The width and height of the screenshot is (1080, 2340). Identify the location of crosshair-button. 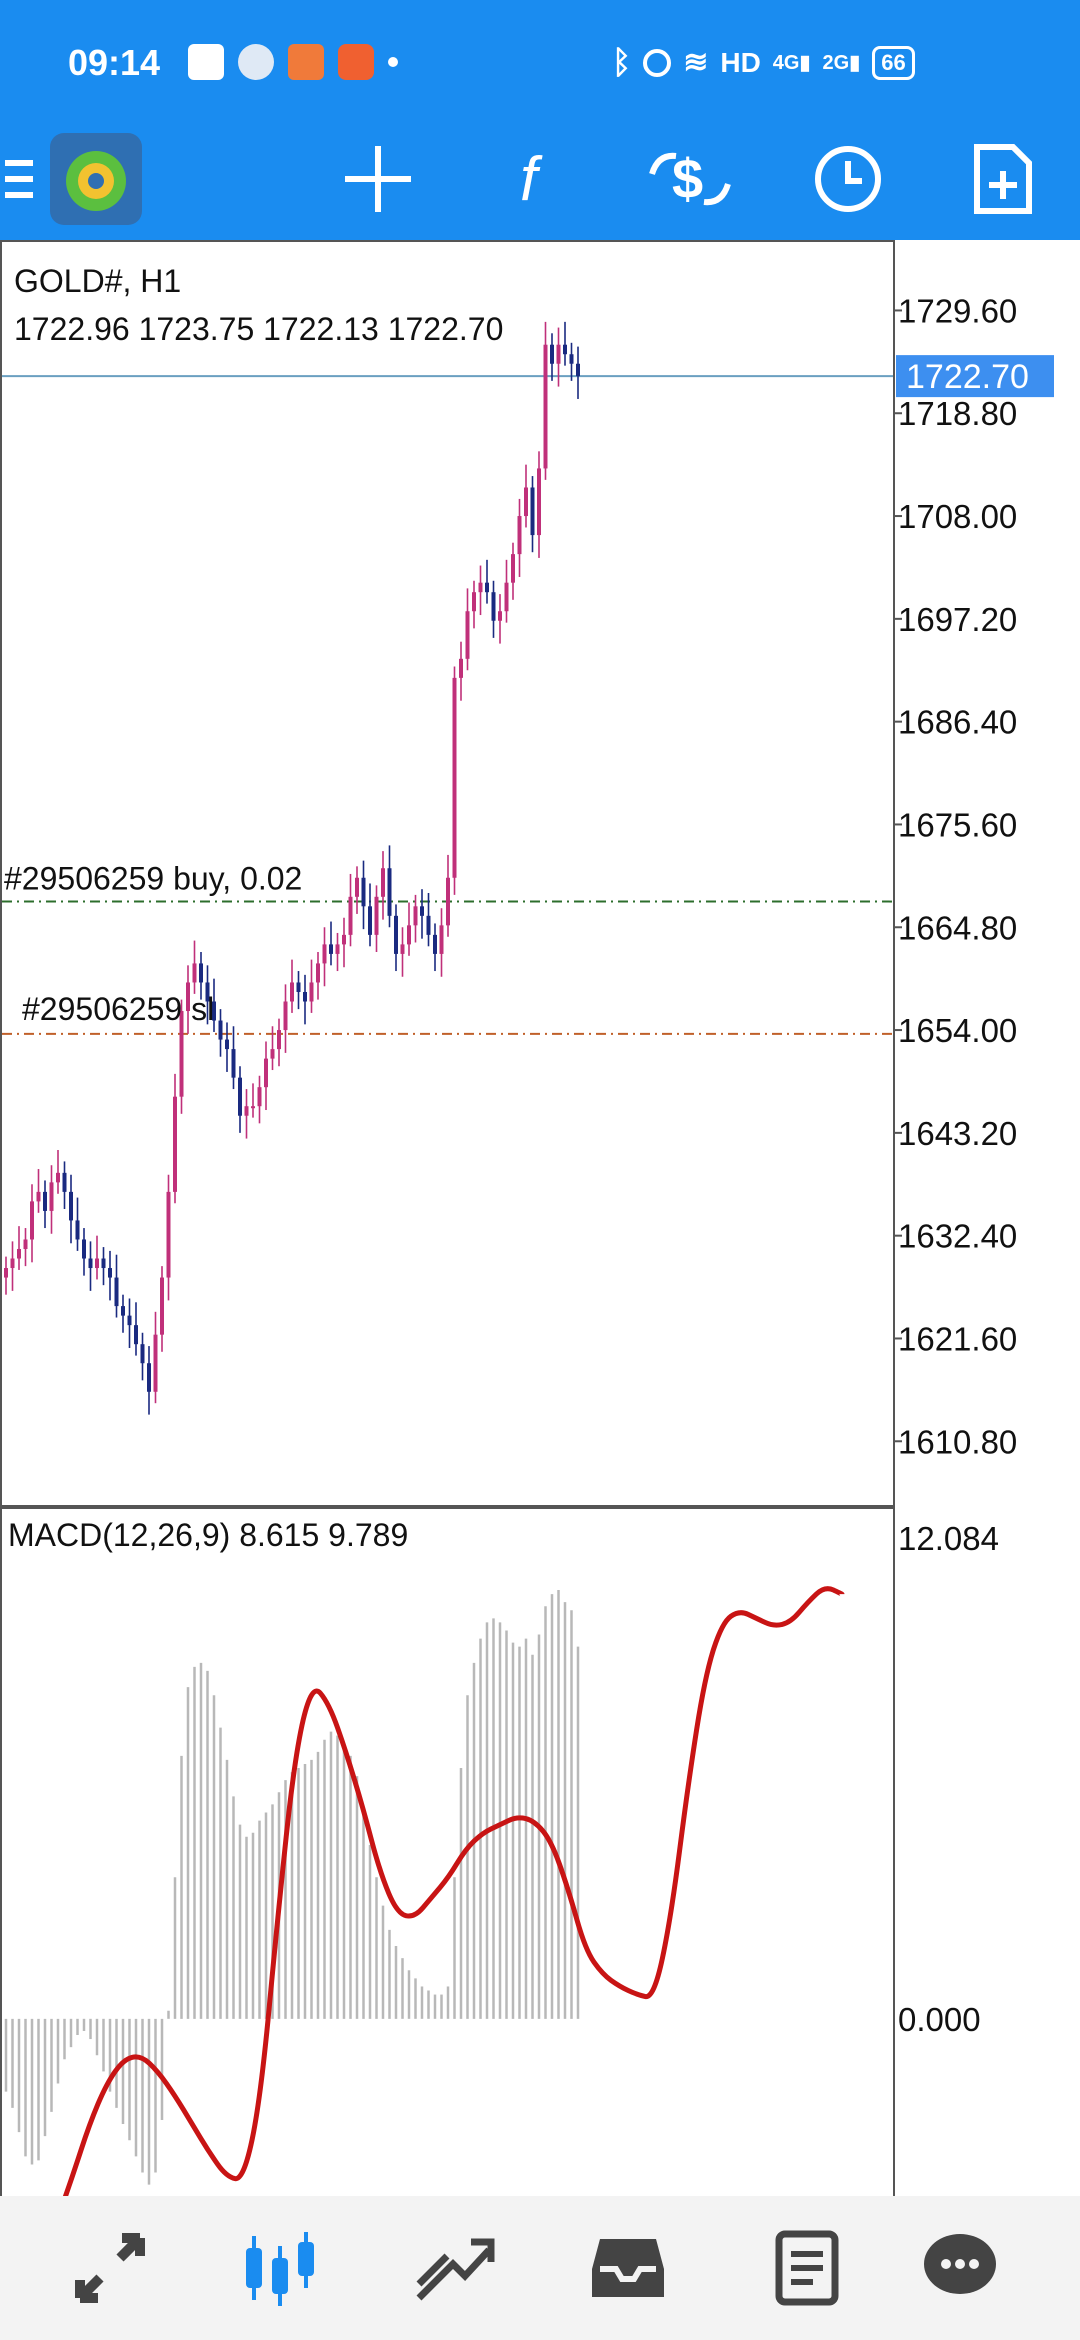
(378, 179).